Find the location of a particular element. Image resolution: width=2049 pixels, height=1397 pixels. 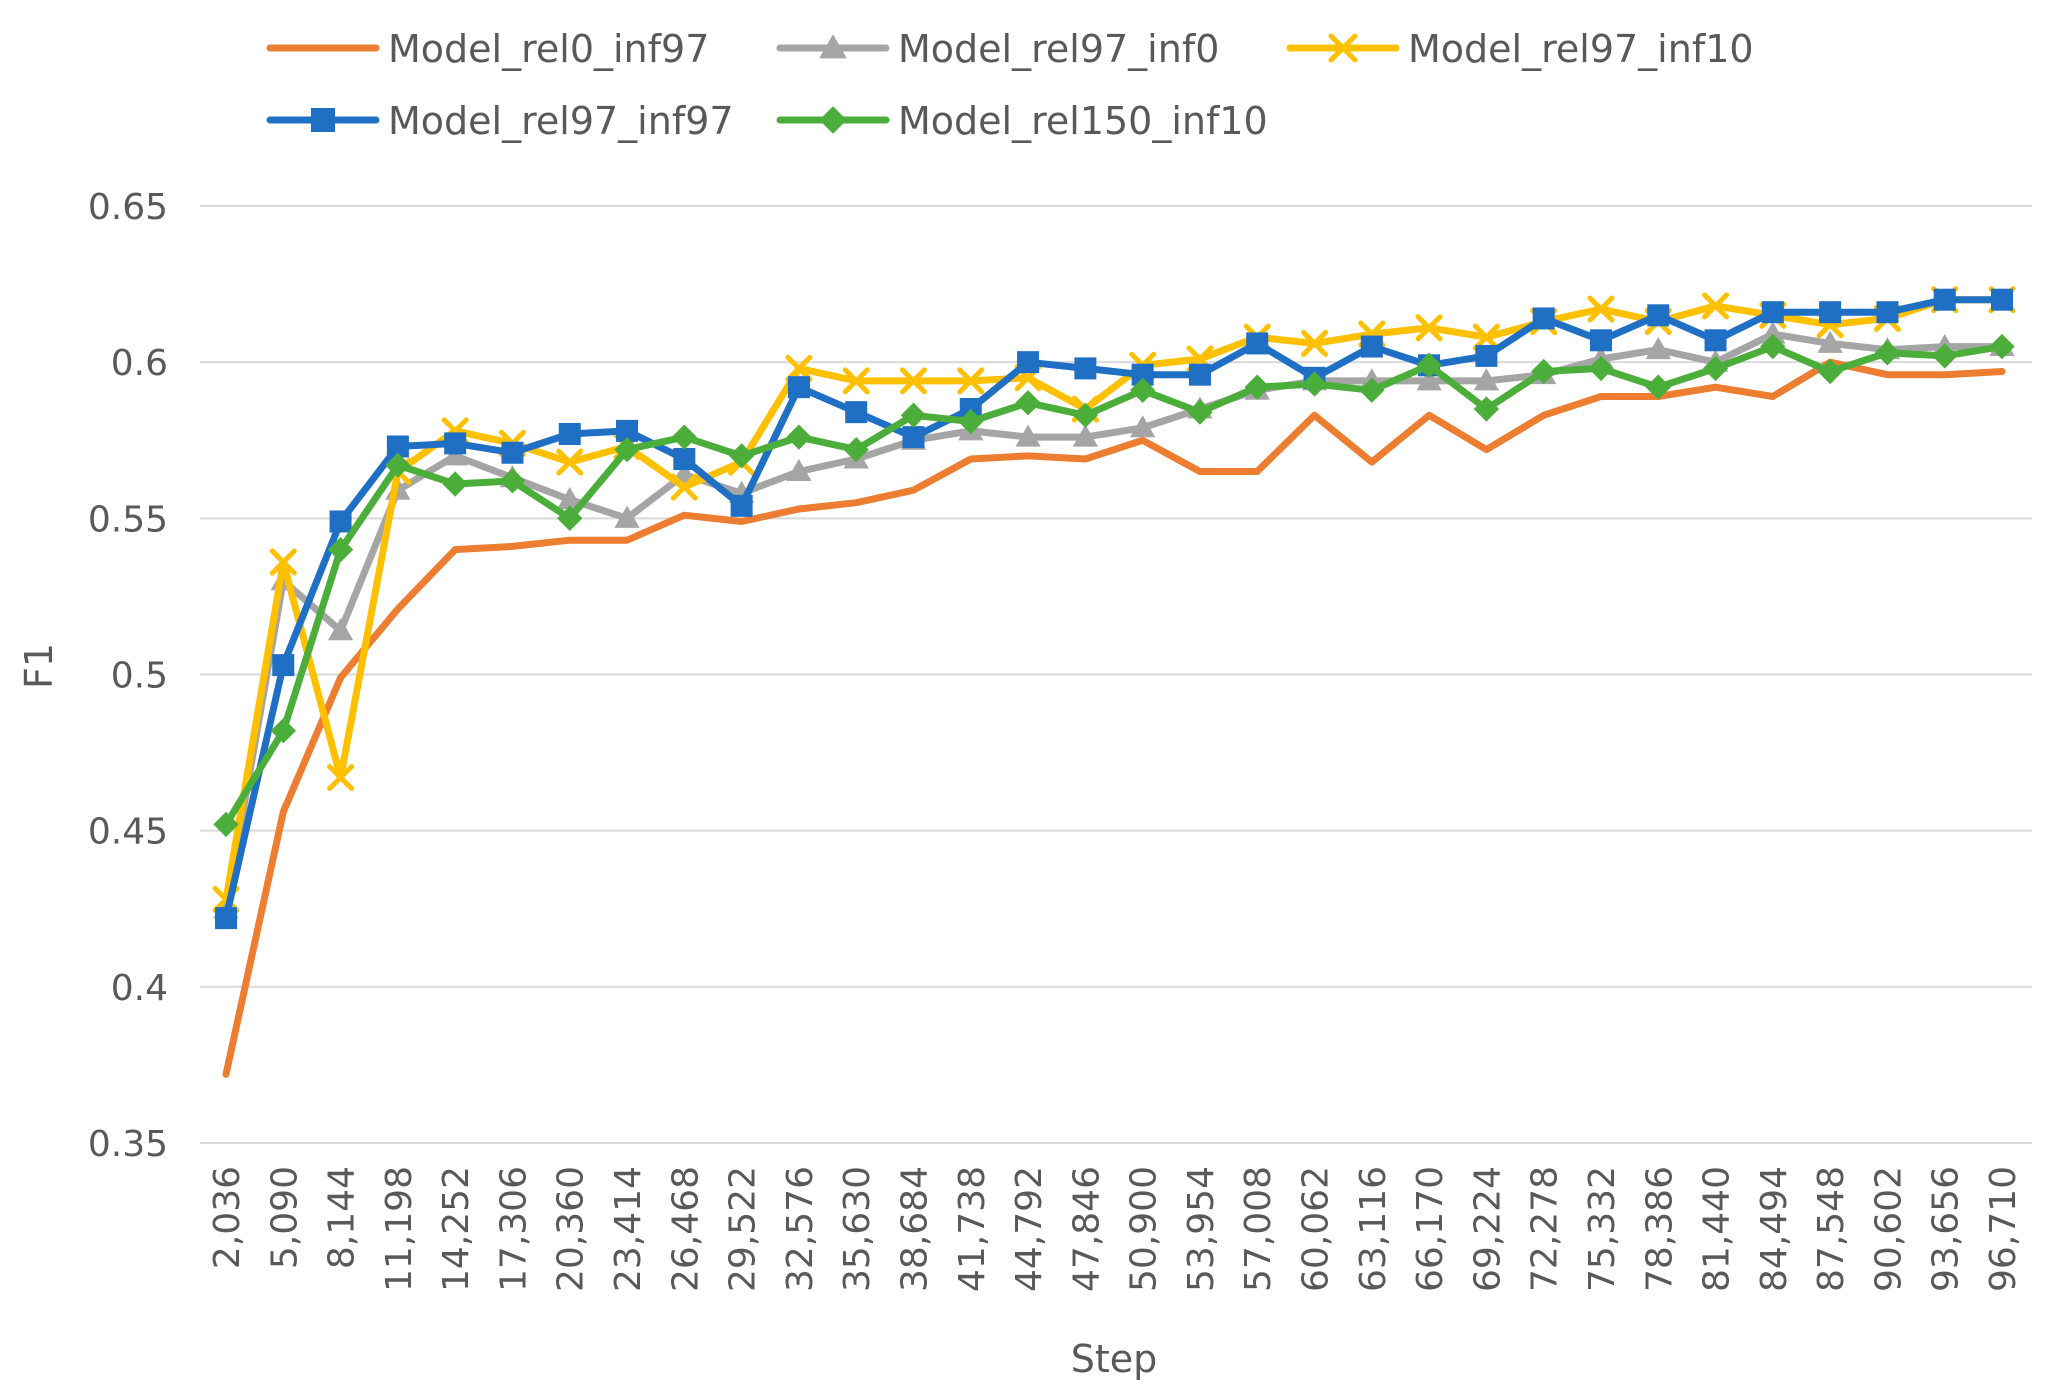

x-tick-label: 47,846 is located at coordinates (1086, 1229).